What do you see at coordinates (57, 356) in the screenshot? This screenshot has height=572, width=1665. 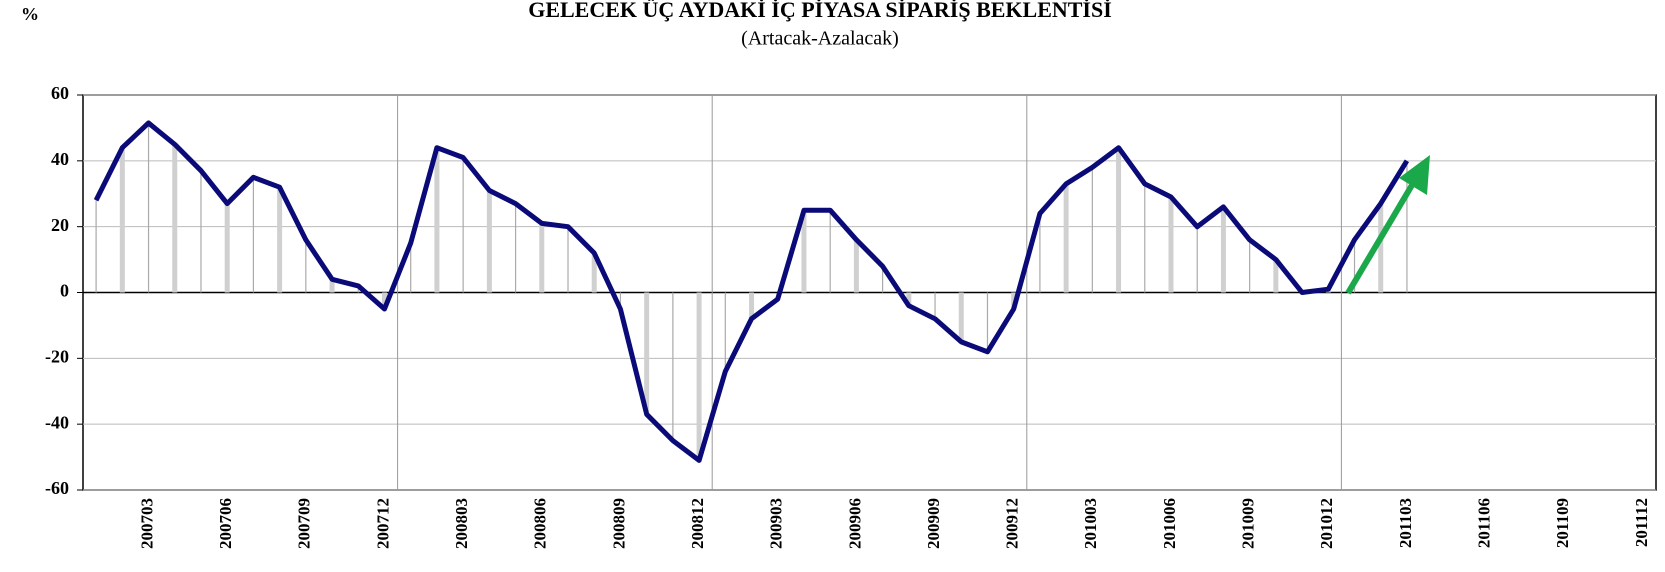 I see `y-tick-label: -20` at bounding box center [57, 356].